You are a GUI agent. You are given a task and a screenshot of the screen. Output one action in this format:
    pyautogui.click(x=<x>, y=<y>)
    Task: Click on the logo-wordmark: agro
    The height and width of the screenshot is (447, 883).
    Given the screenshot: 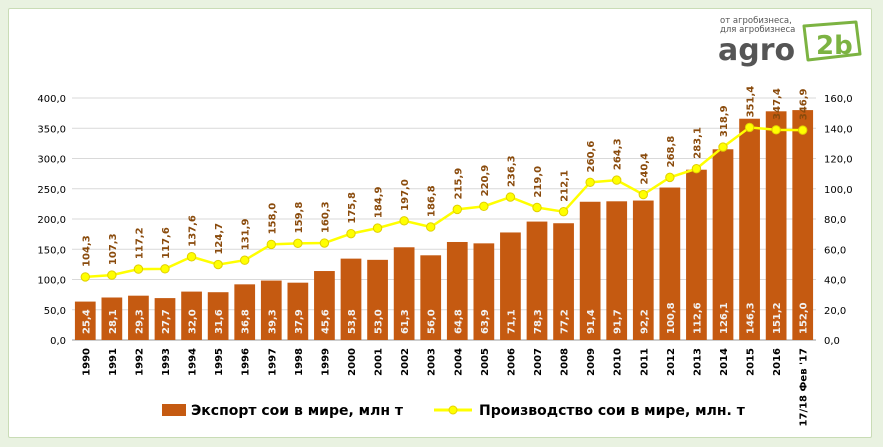 What is the action you would take?
    pyautogui.click(x=756, y=50)
    